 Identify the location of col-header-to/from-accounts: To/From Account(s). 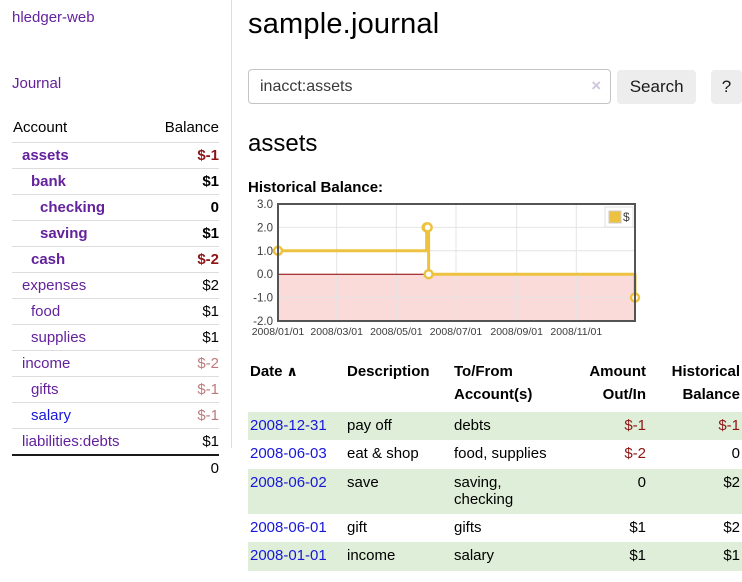
(493, 383).